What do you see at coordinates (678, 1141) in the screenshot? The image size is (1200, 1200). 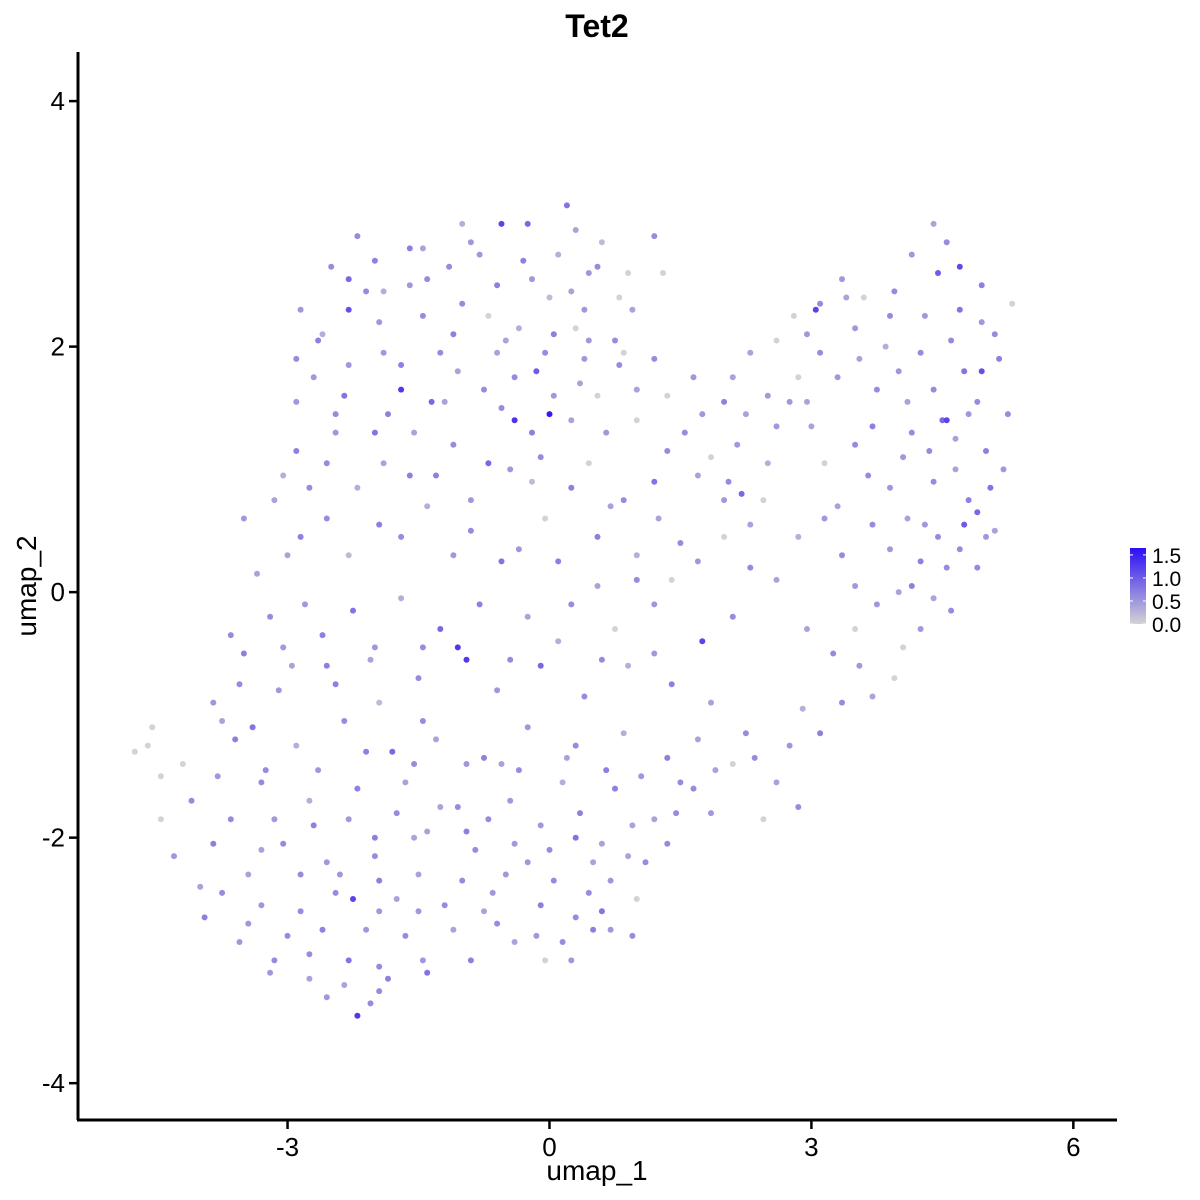 I see `x-ticks: -3 0 3 6` at bounding box center [678, 1141].